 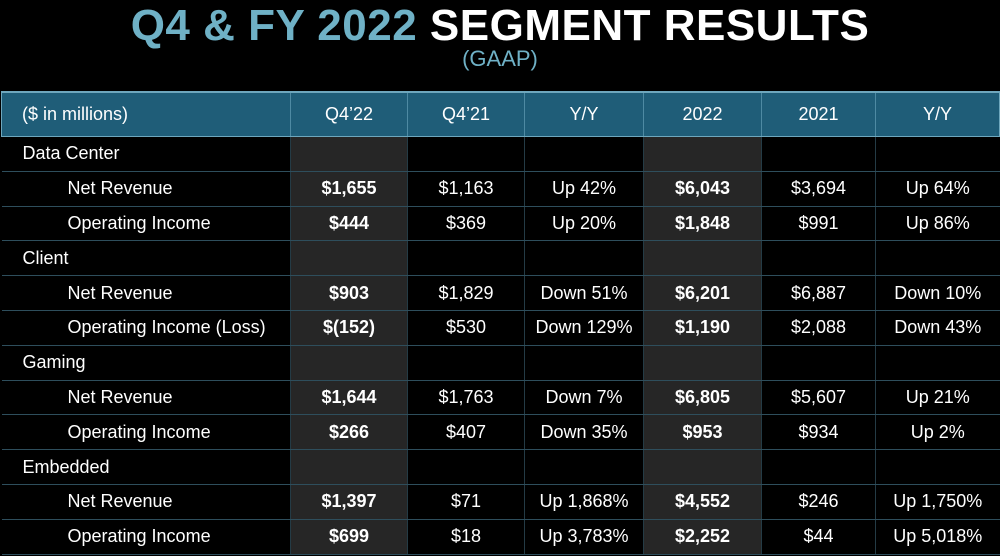 What do you see at coordinates (466, 189) in the screenshot?
I see `table-cell: $1,163` at bounding box center [466, 189].